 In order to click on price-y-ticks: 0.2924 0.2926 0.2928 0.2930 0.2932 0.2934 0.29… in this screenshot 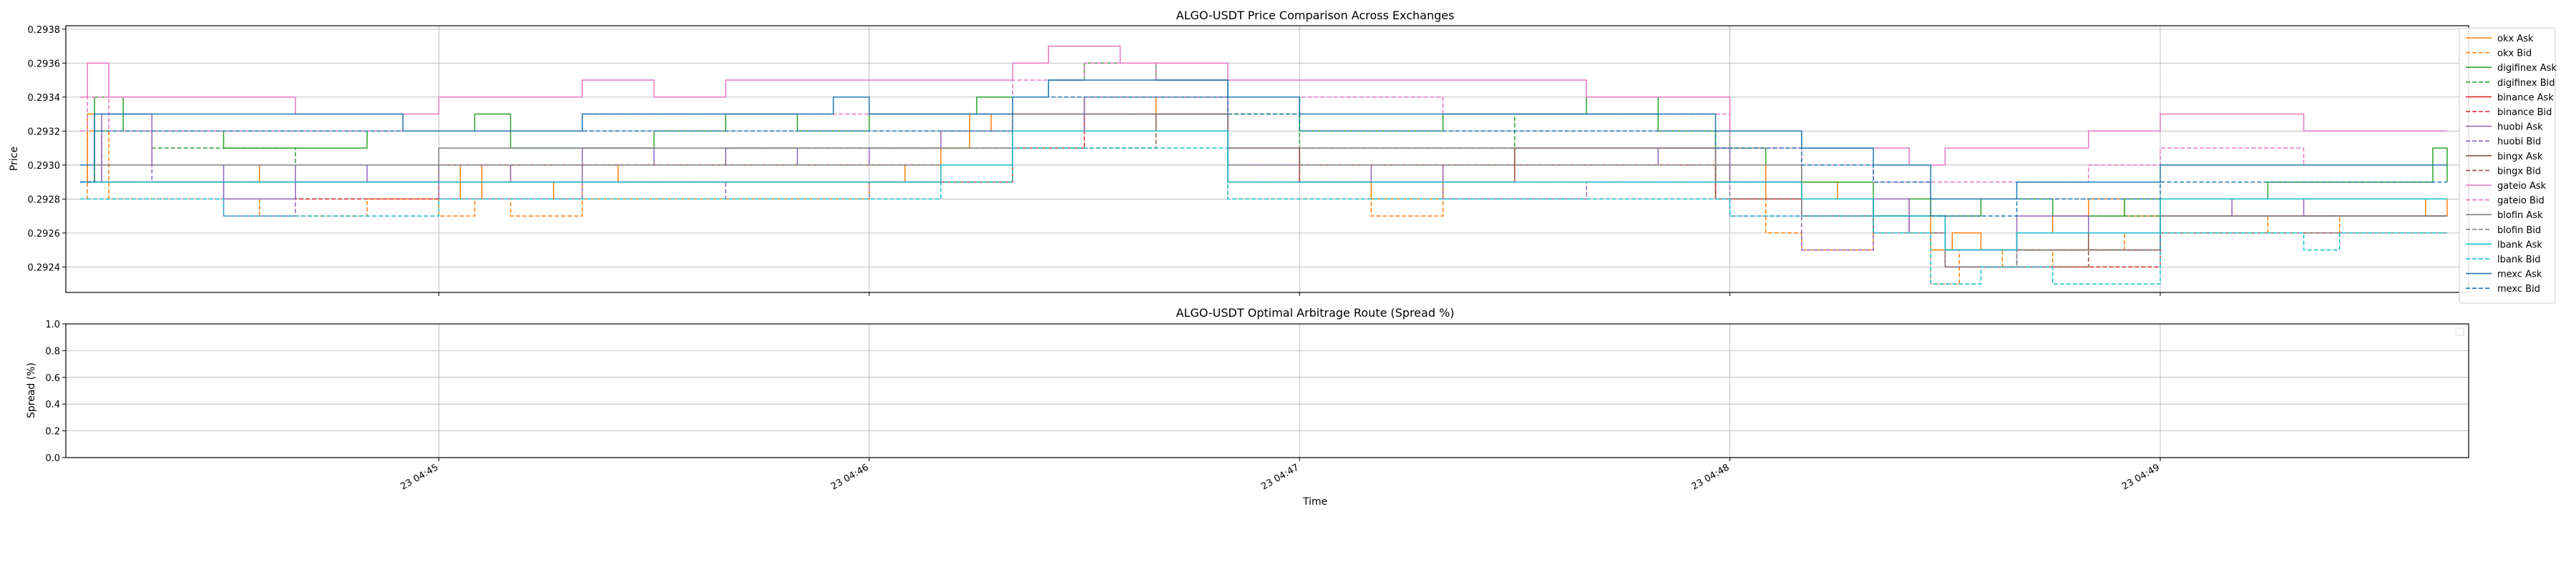, I will do `click(47, 149)`.